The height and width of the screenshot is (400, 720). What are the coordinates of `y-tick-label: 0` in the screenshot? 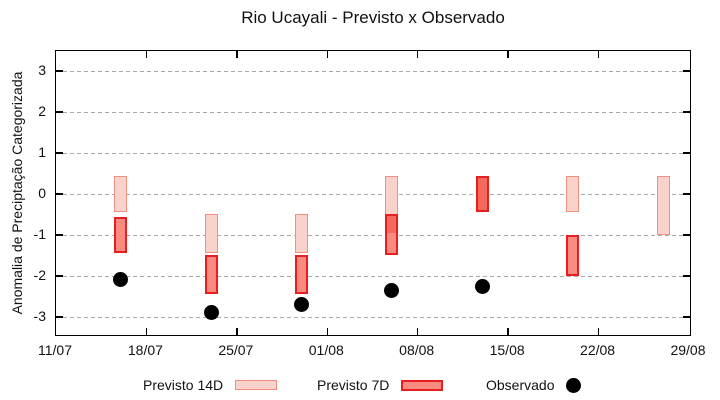 It's located at (42, 193).